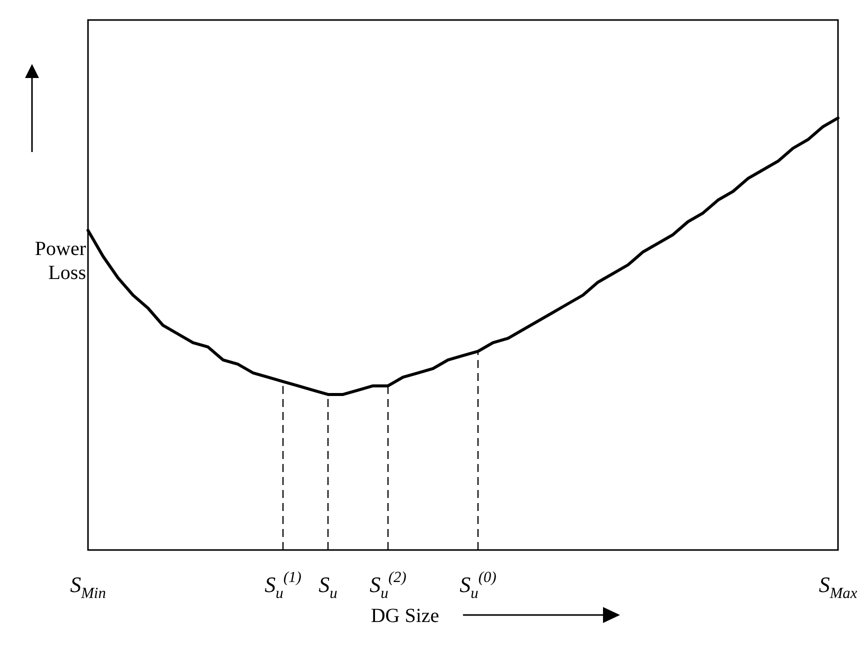  I want to click on x-axis-title: DG Size, so click(405, 616).